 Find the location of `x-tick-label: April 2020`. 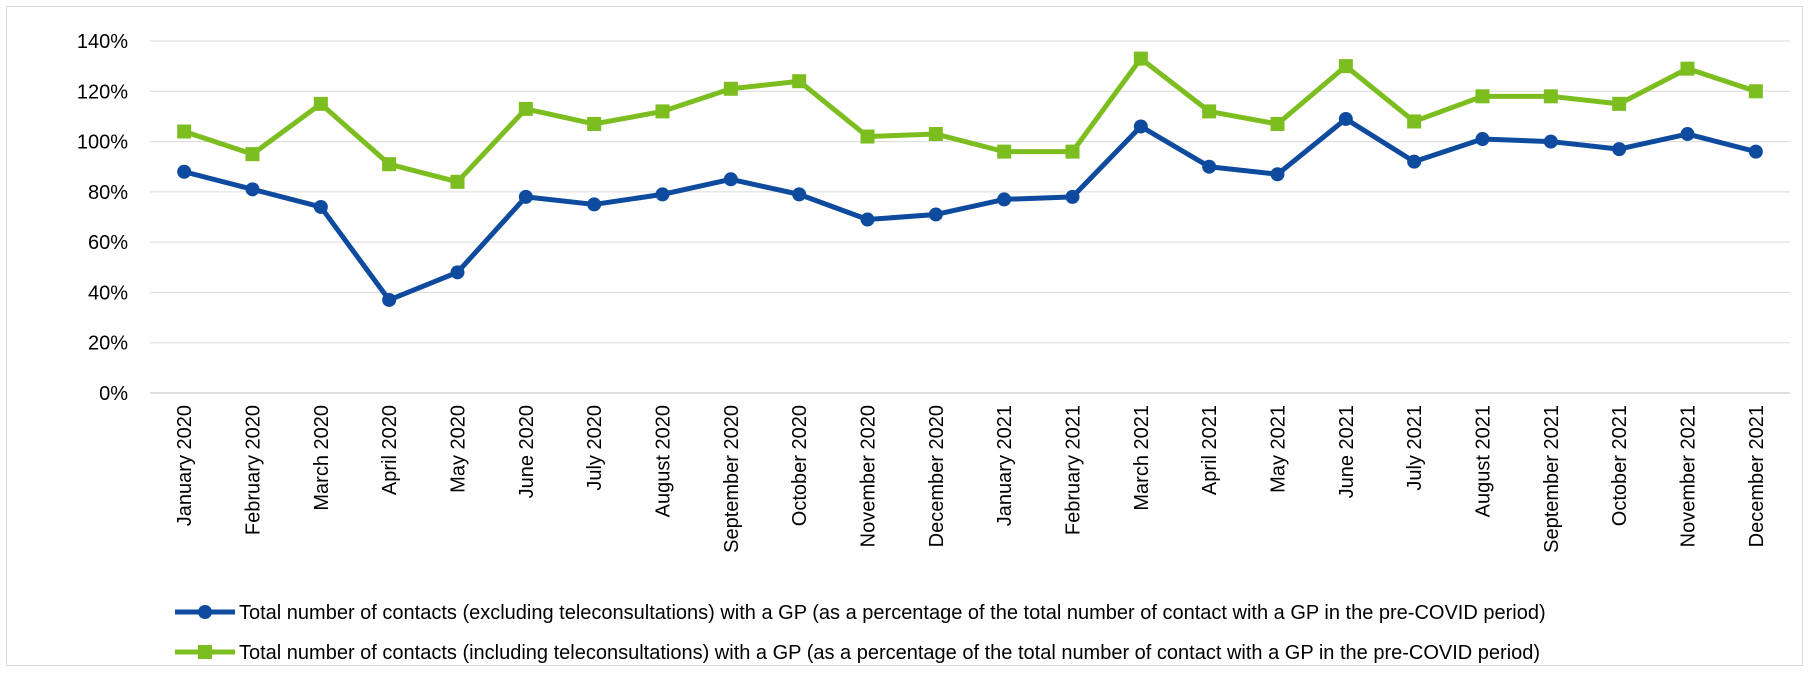

x-tick-label: April 2020 is located at coordinates (390, 450).